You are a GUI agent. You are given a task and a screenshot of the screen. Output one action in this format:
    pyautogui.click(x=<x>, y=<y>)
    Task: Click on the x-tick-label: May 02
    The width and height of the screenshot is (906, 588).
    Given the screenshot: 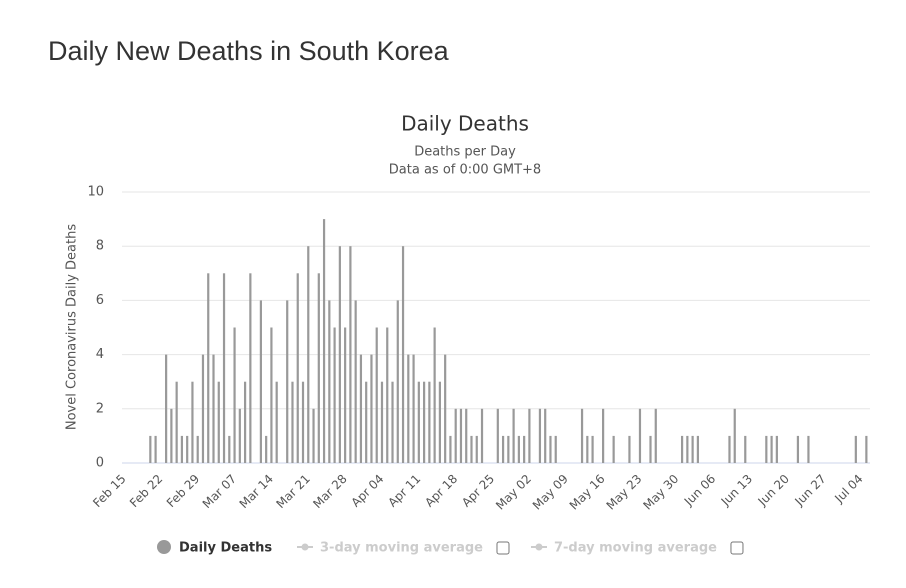 What is the action you would take?
    pyautogui.click(x=513, y=492)
    